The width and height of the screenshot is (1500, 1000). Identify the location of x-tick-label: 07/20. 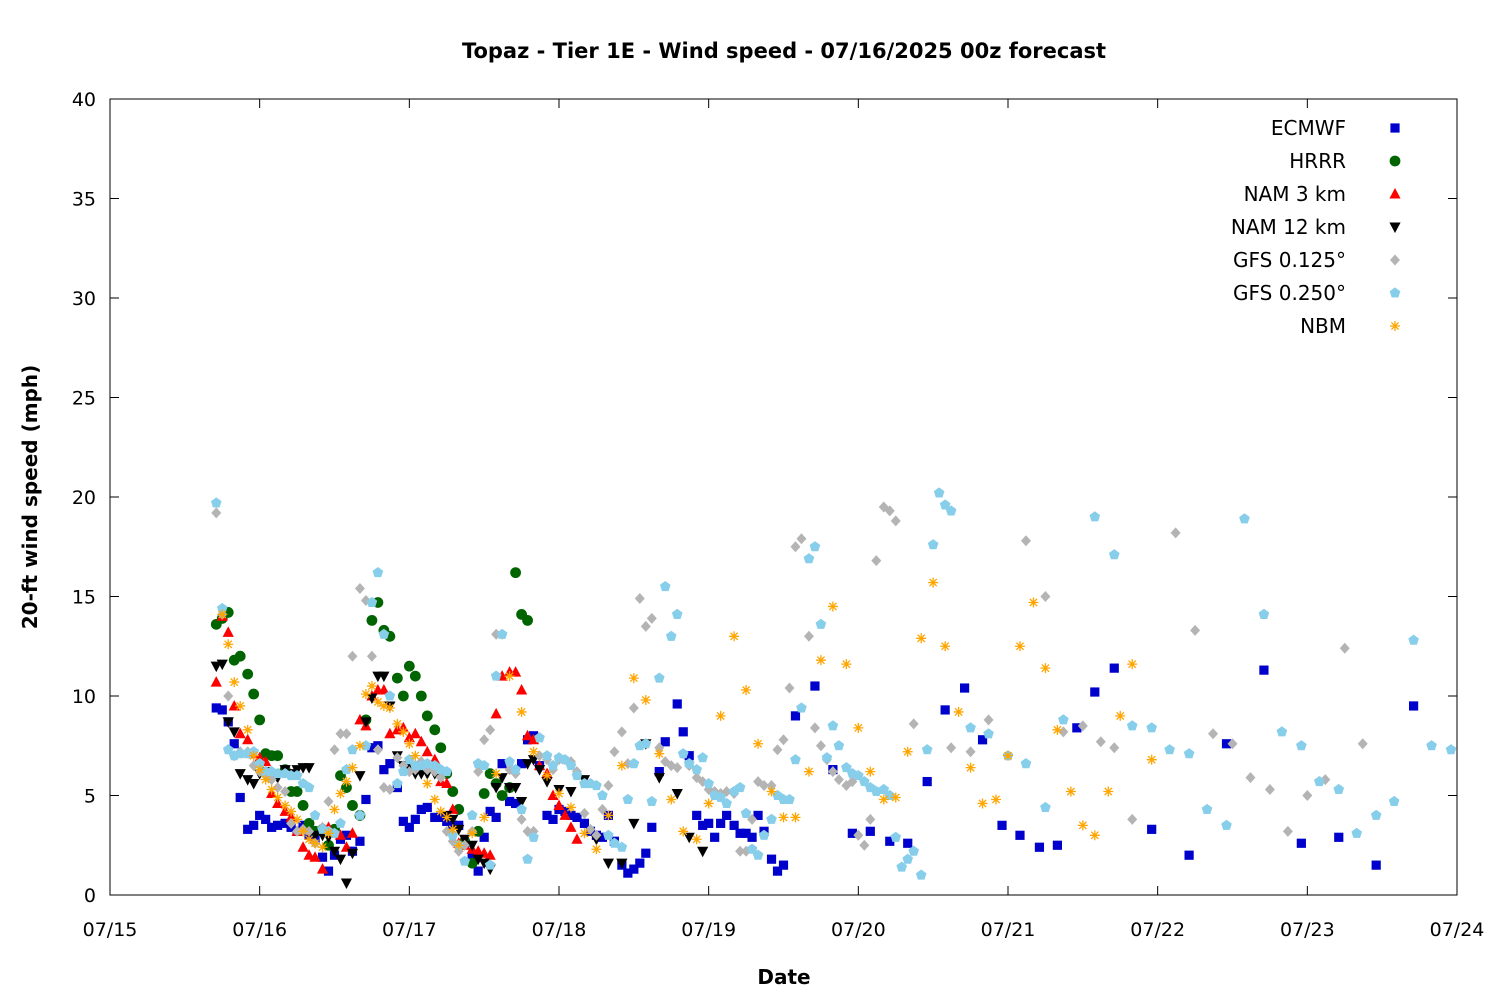
(858, 930).